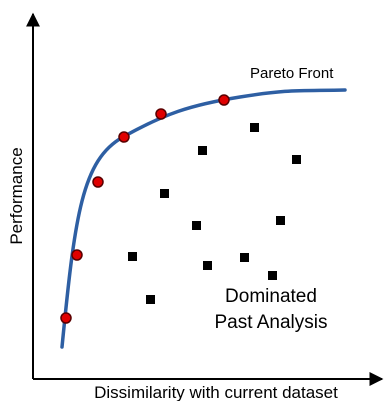 Image resolution: width=388 pixels, height=401 pixels. What do you see at coordinates (16, 195) in the screenshot?
I see `y-axis-label: Performance` at bounding box center [16, 195].